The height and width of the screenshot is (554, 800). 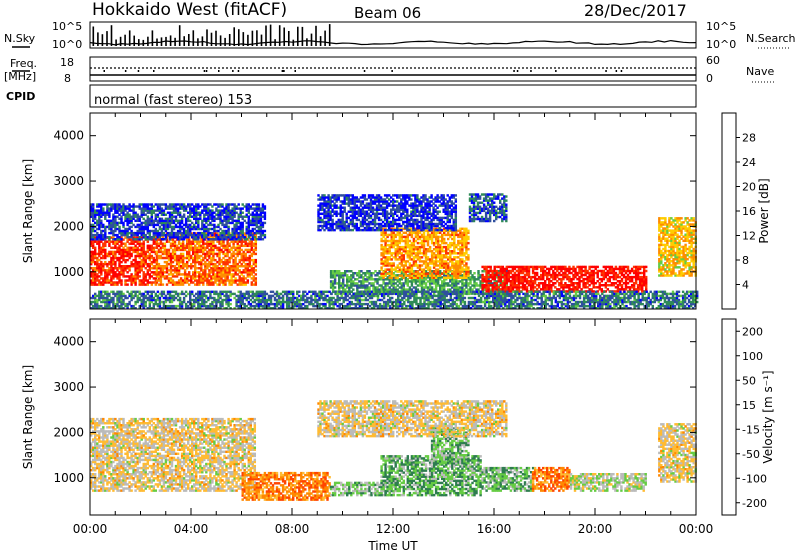 What do you see at coordinates (20, 76) in the screenshot?
I see `freq-unit: [MHz]` at bounding box center [20, 76].